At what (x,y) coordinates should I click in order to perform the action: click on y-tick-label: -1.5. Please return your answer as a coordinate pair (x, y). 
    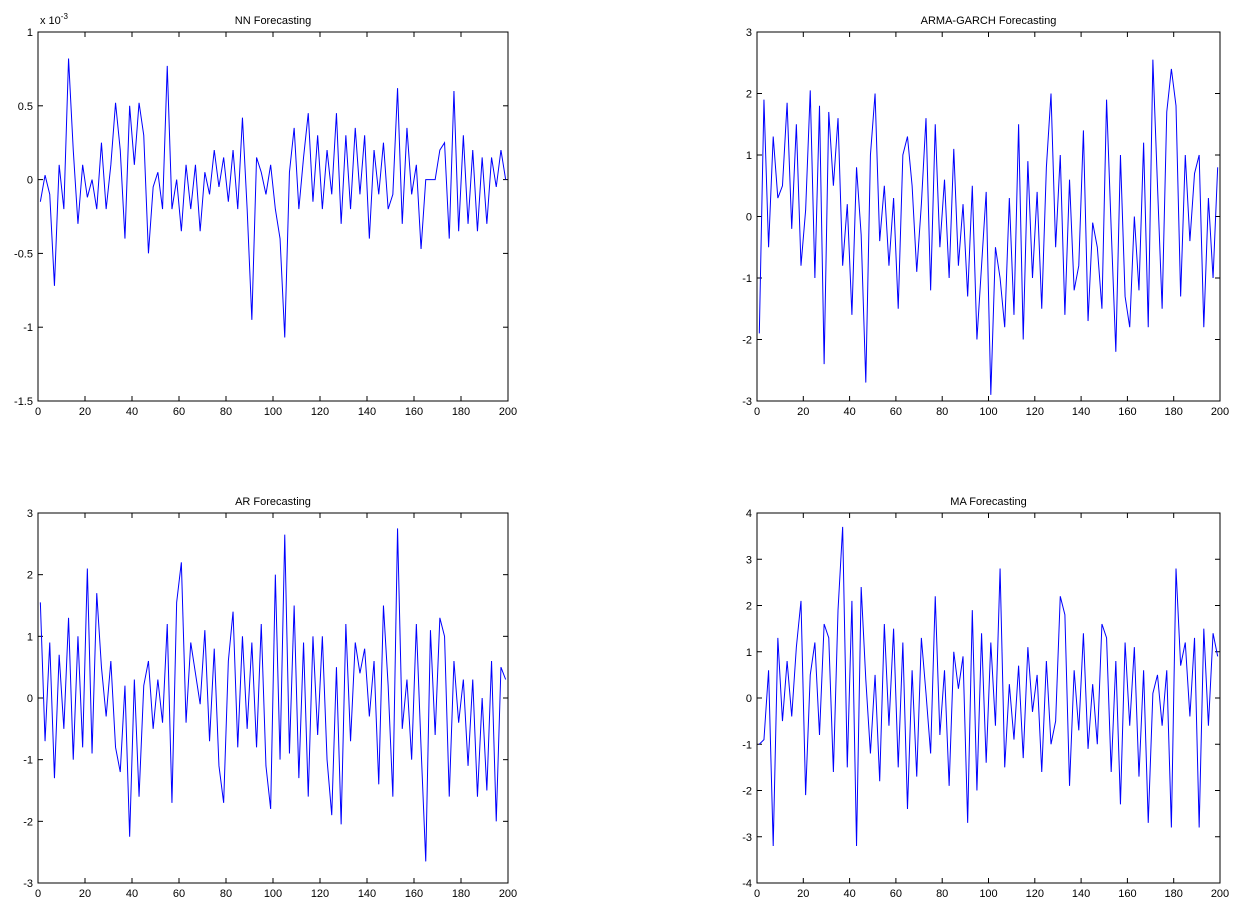
    Looking at the image, I should click on (23, 402).